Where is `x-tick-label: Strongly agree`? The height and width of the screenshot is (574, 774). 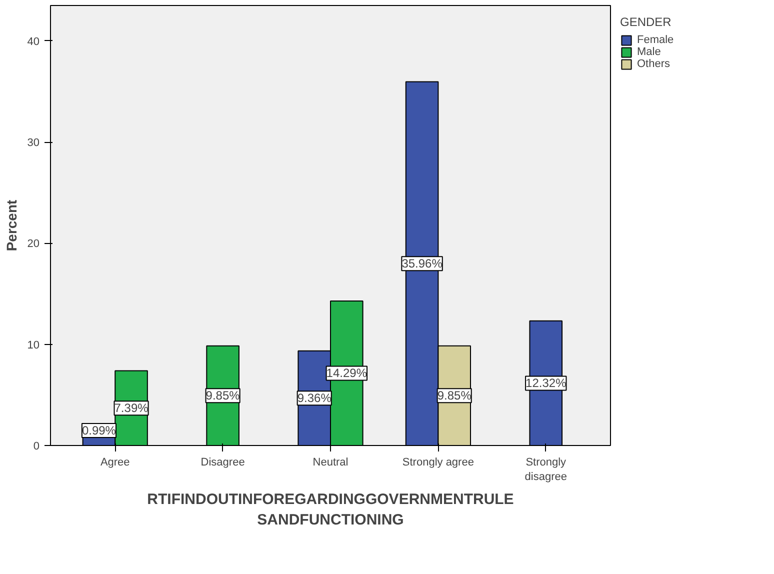
x-tick-label: Strongly agree is located at coordinates (438, 462).